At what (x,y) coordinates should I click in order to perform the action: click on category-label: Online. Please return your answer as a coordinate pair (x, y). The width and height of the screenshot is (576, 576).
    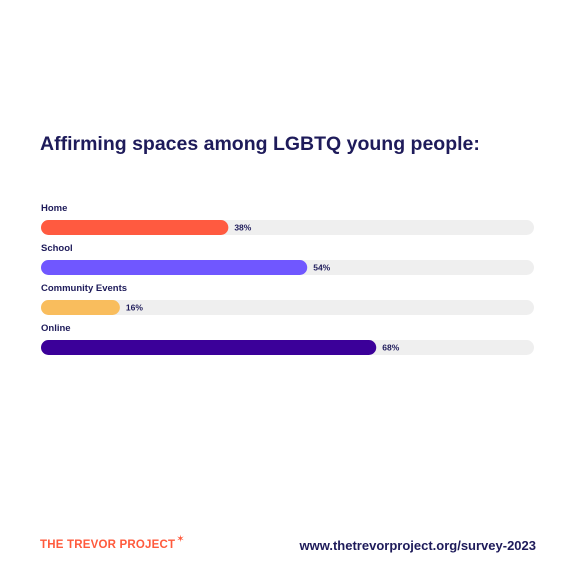
    Looking at the image, I should click on (56, 328).